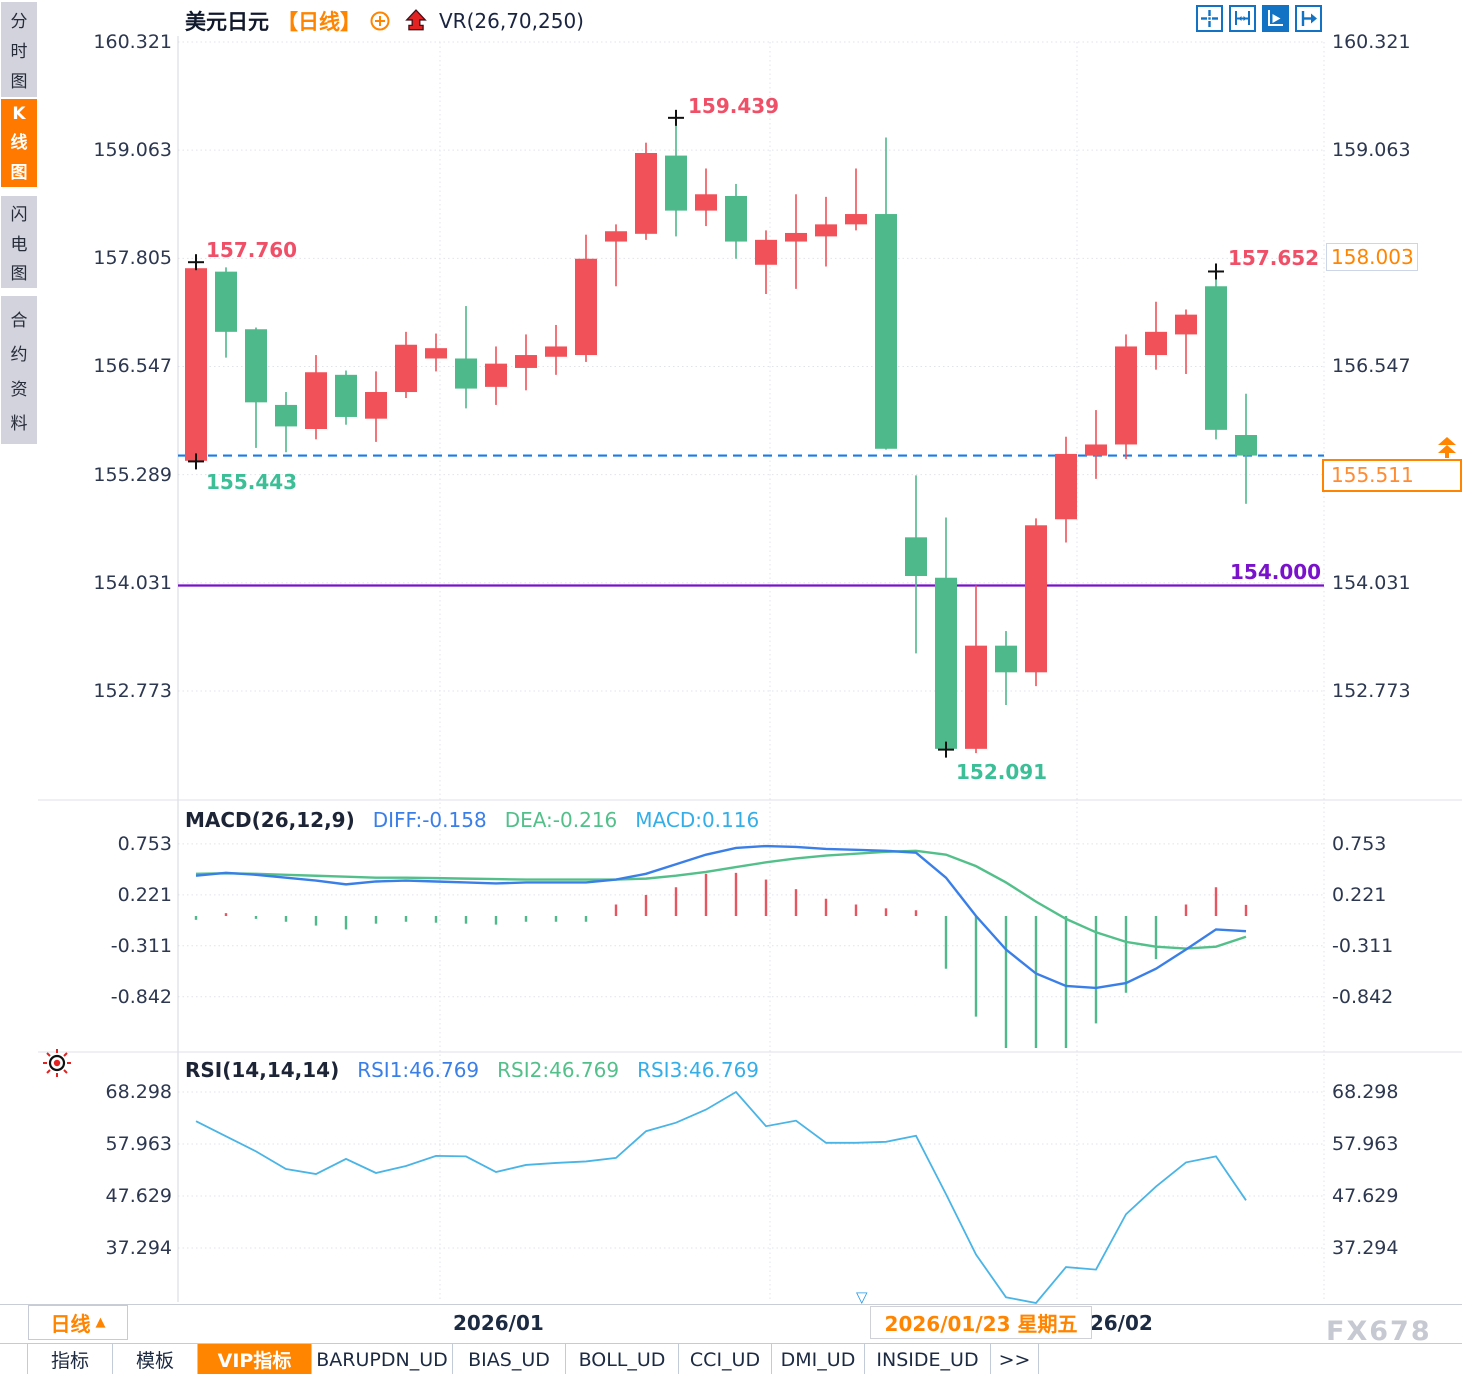 The image size is (1462, 1374). Describe the element at coordinates (19, 215) in the screenshot. I see `sidebar-tab-char: 闪` at that location.